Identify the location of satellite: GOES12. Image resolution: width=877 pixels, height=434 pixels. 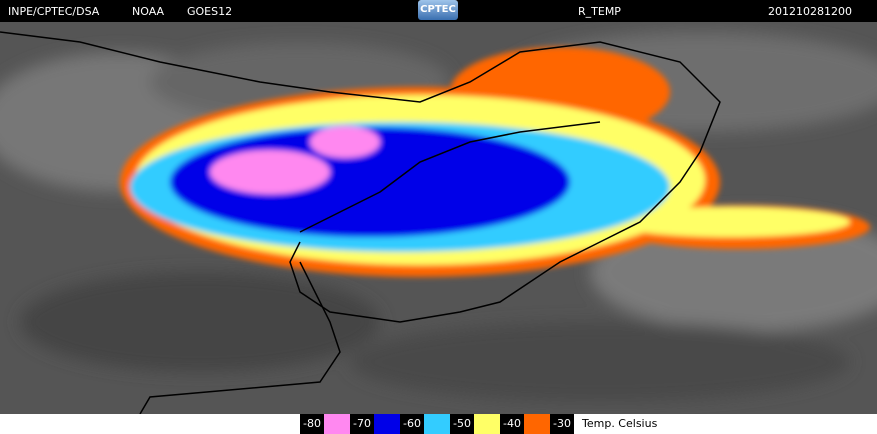
(210, 11).